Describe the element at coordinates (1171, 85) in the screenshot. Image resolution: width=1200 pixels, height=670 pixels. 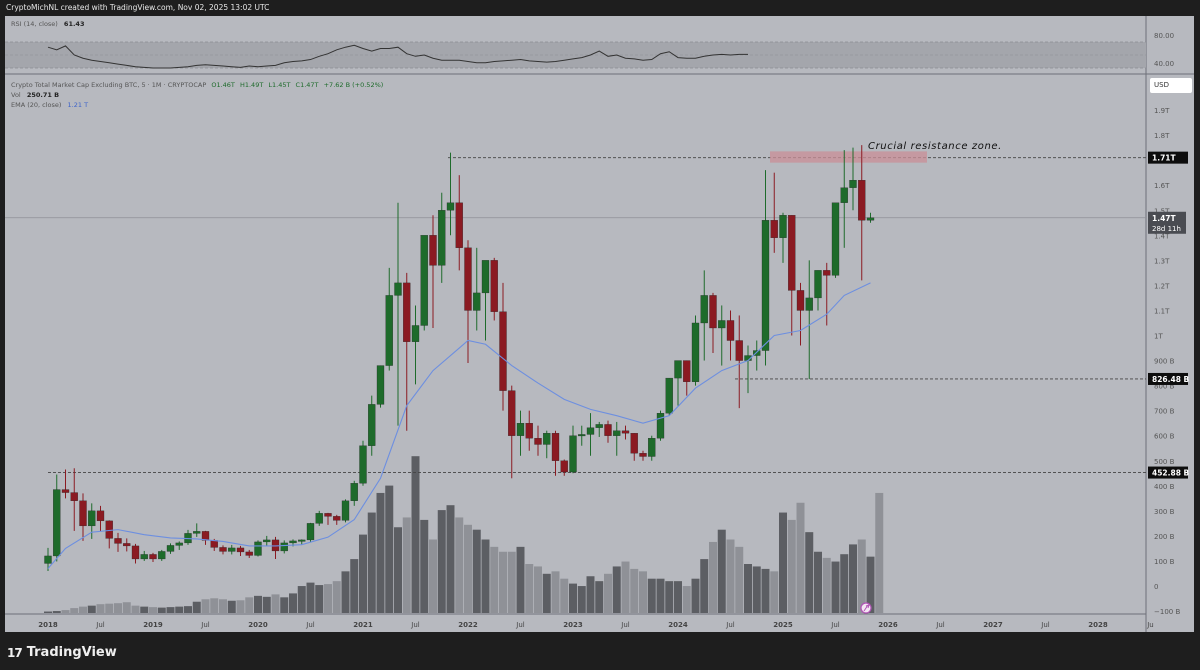
I see `currency-button: USD` at that location.